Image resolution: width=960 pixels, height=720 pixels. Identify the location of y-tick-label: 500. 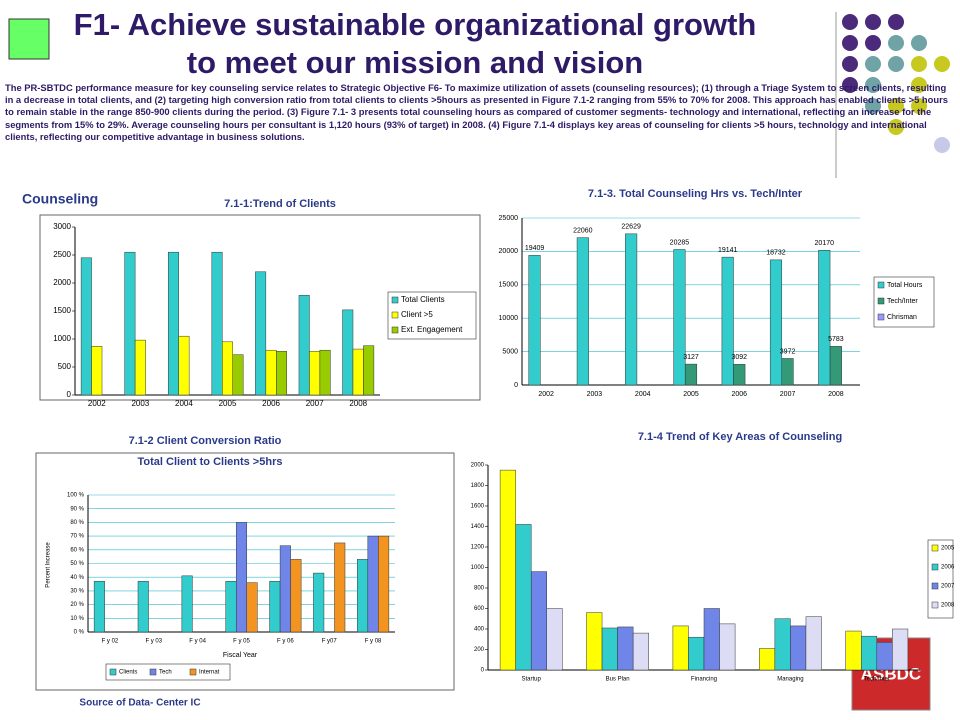
(65, 366).